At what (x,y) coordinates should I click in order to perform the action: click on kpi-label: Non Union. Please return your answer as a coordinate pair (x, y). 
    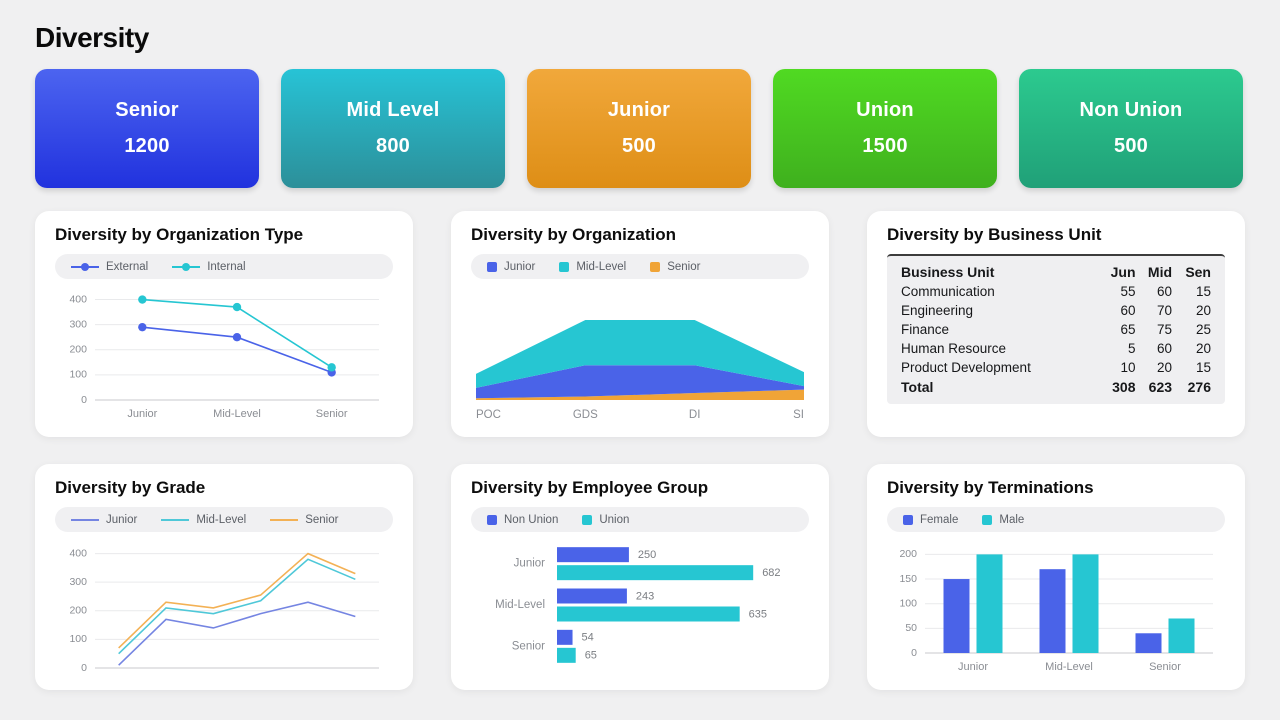
    Looking at the image, I should click on (1131, 110).